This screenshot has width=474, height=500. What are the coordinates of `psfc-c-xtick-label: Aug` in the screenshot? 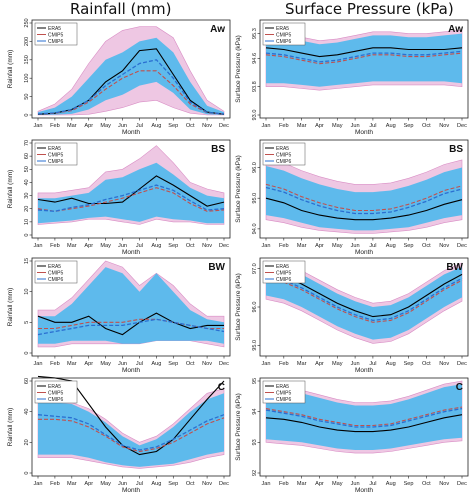 It's located at (391, 484).